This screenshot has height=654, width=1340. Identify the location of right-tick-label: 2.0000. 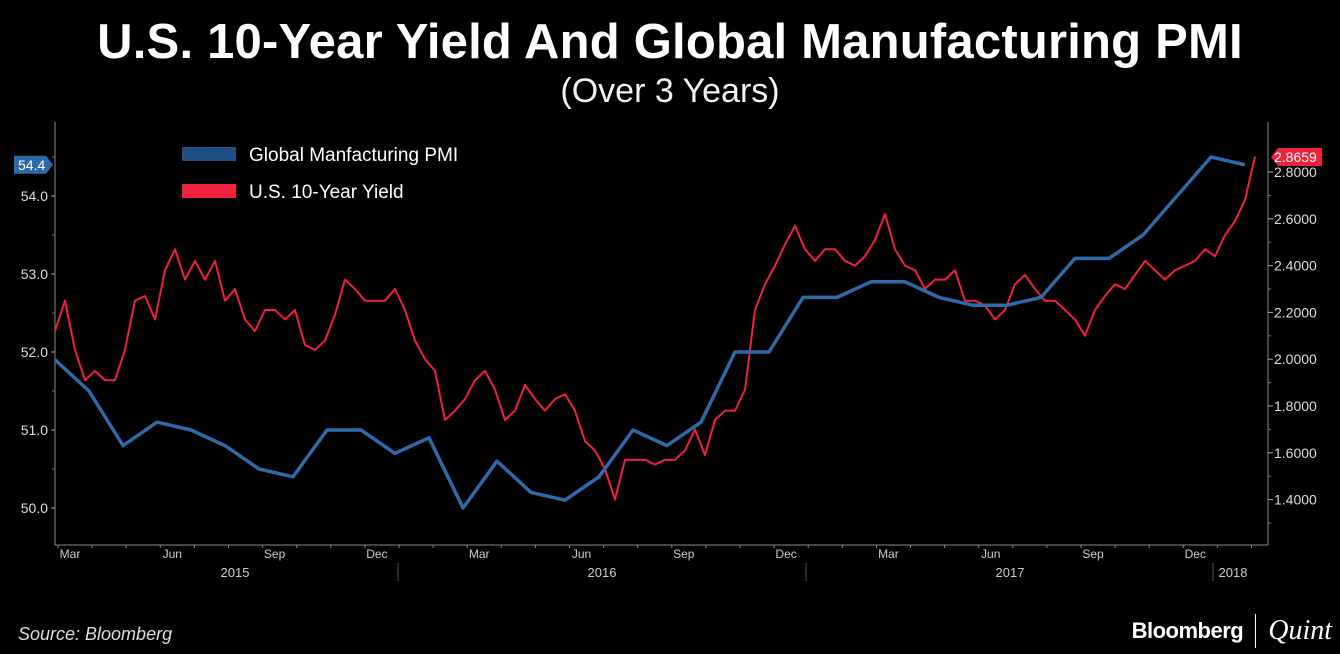
(1295, 359).